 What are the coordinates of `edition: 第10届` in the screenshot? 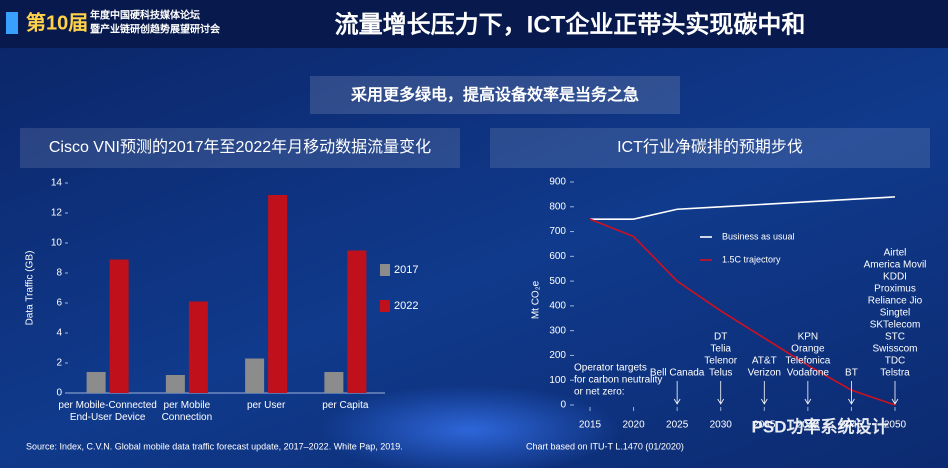 It's located at (57, 22).